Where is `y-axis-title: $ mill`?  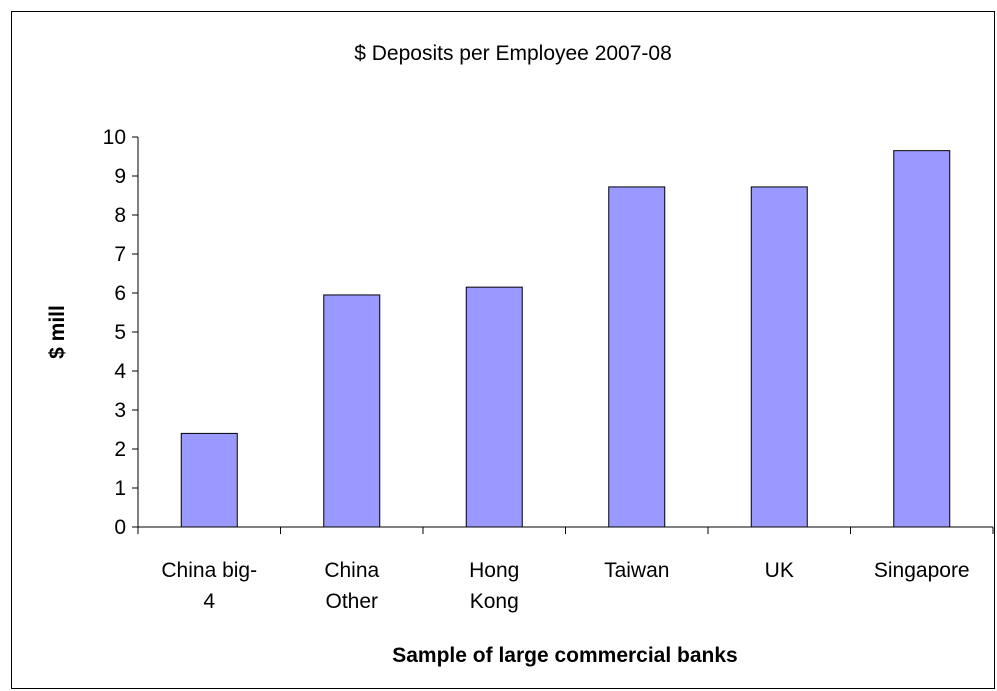 y-axis-title: $ mill is located at coordinates (57, 332).